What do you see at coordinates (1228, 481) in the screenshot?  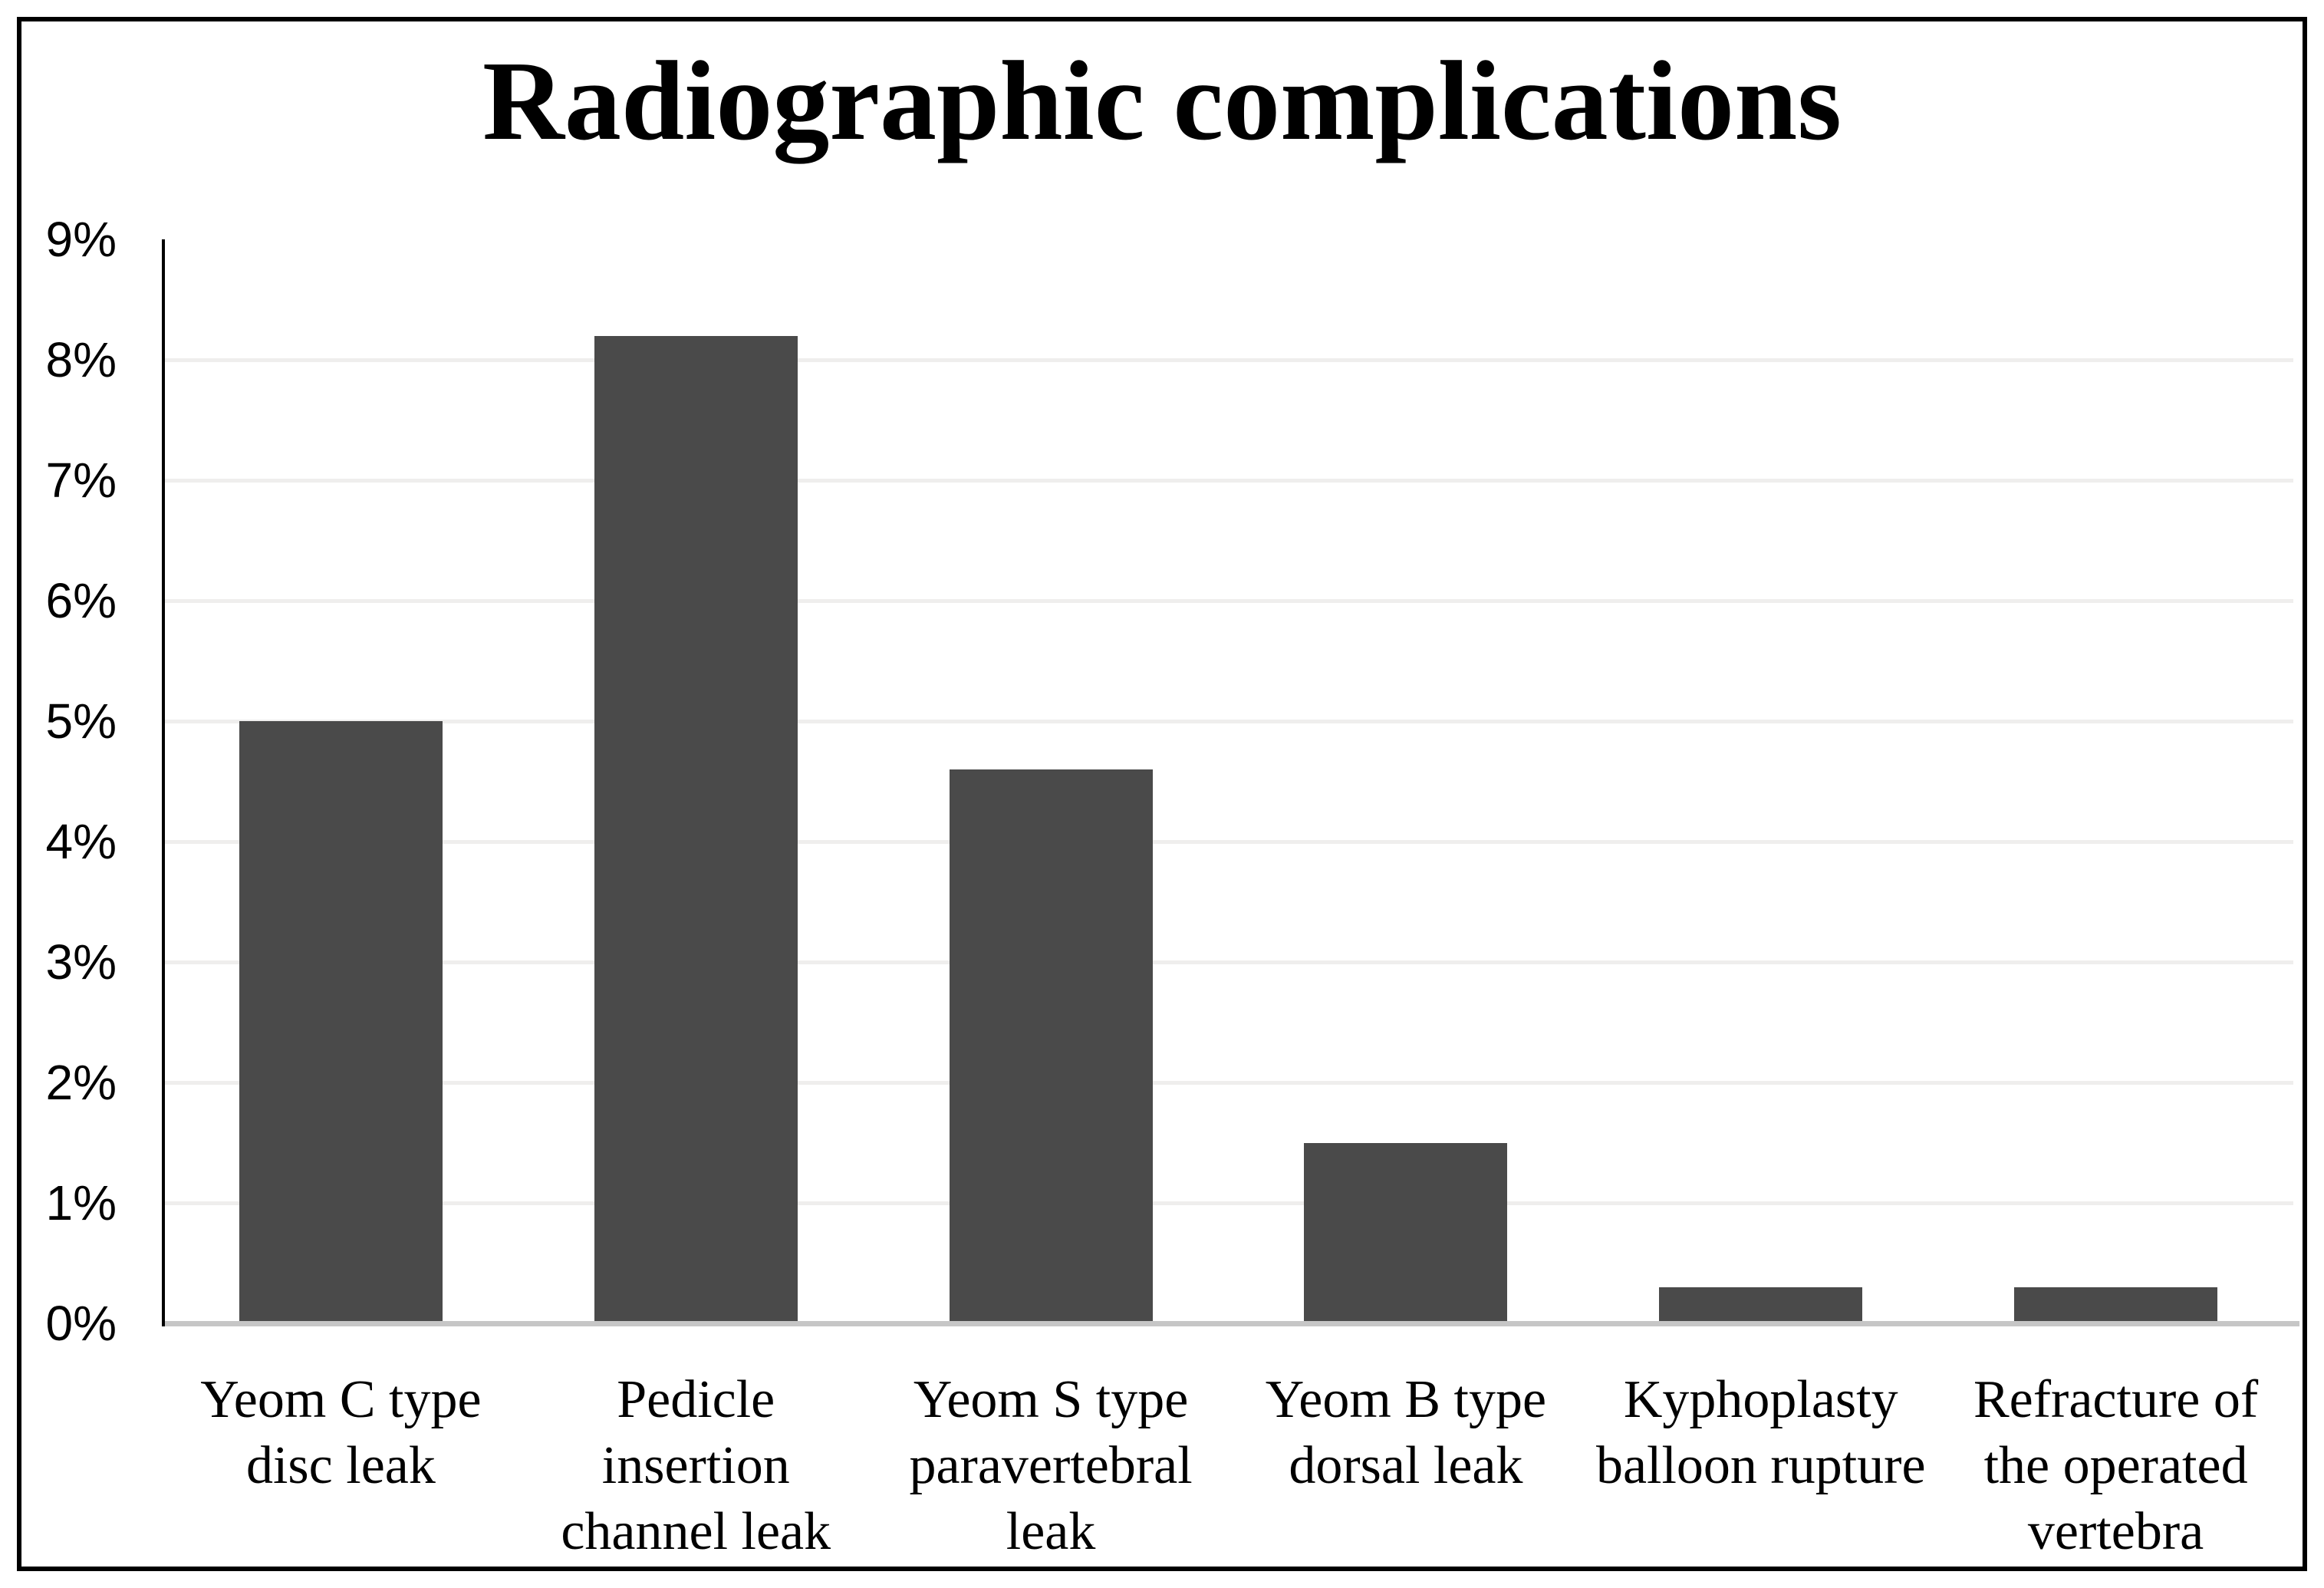 I see `gridline-7%` at bounding box center [1228, 481].